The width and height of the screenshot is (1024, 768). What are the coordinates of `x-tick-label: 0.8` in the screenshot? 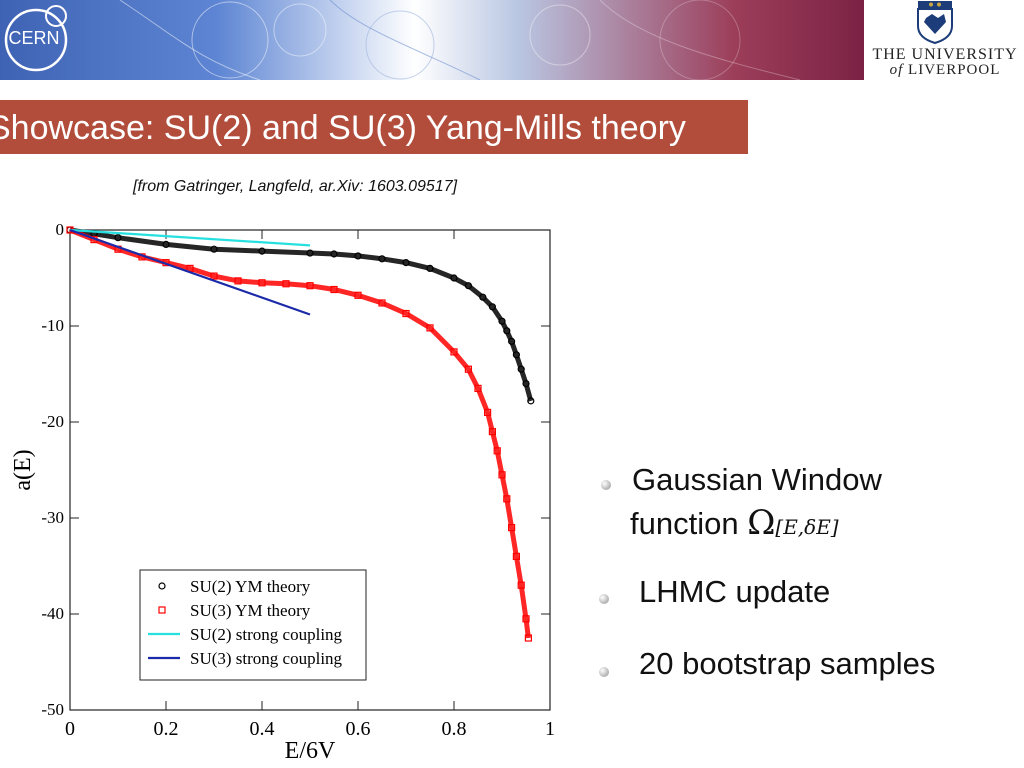 It's located at (454, 729).